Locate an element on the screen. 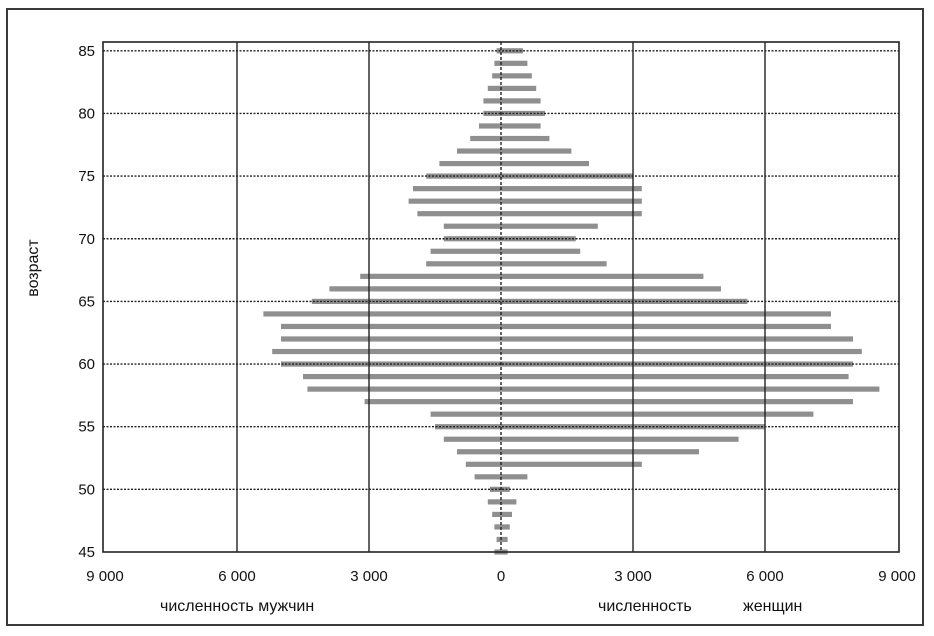  x-axis-label-women-1: численность is located at coordinates (645, 606).